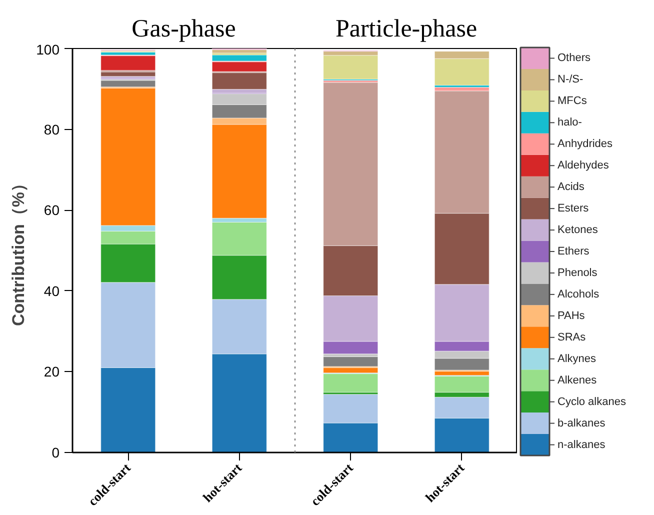 Image resolution: width=654 pixels, height=515 pixels. Describe the element at coordinates (18, 250) in the screenshot. I see `y-axis-title: Contribution（%）` at that location.